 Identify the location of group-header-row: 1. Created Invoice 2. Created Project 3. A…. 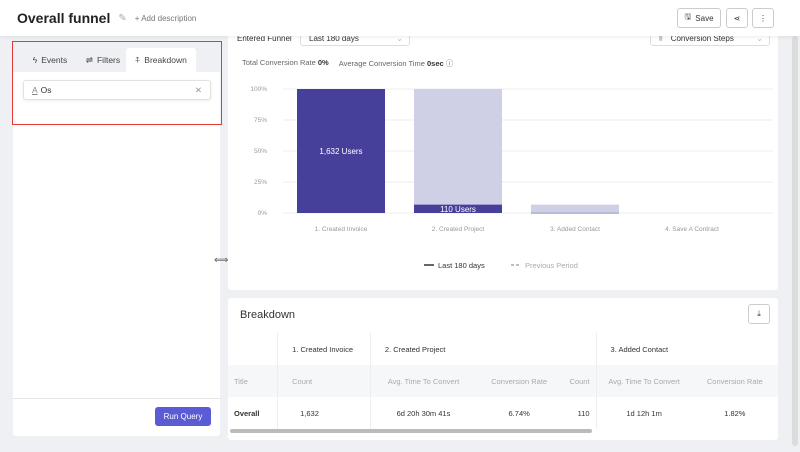
(503, 349).